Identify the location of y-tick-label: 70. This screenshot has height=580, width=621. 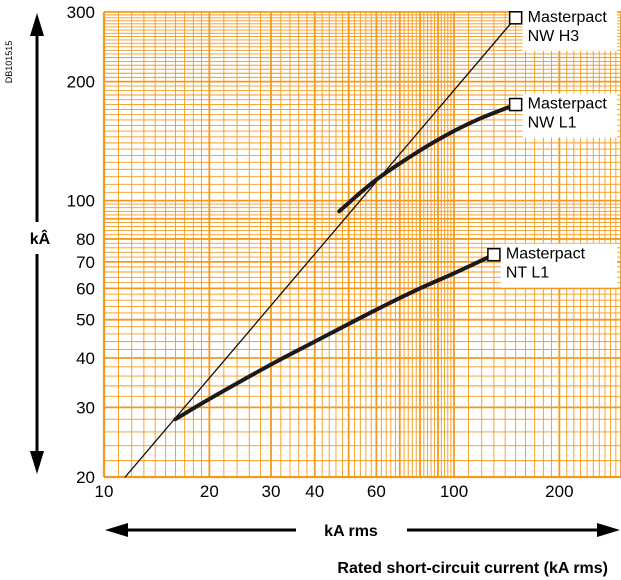
(85, 262).